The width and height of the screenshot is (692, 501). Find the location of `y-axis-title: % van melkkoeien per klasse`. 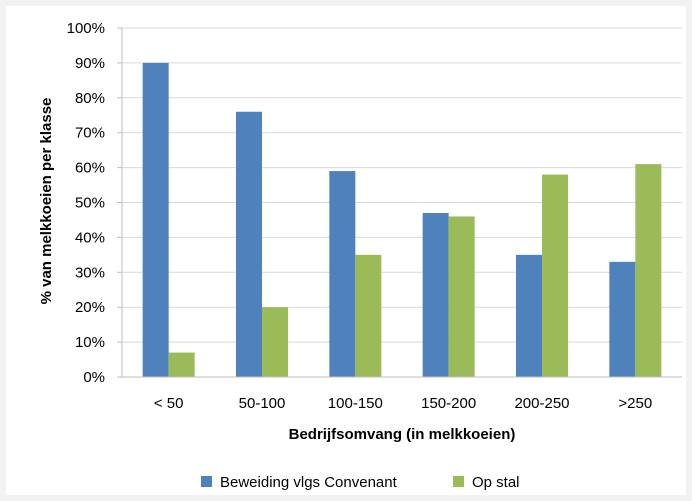

y-axis-title: % van melkkoeien per klasse is located at coordinates (46, 201).